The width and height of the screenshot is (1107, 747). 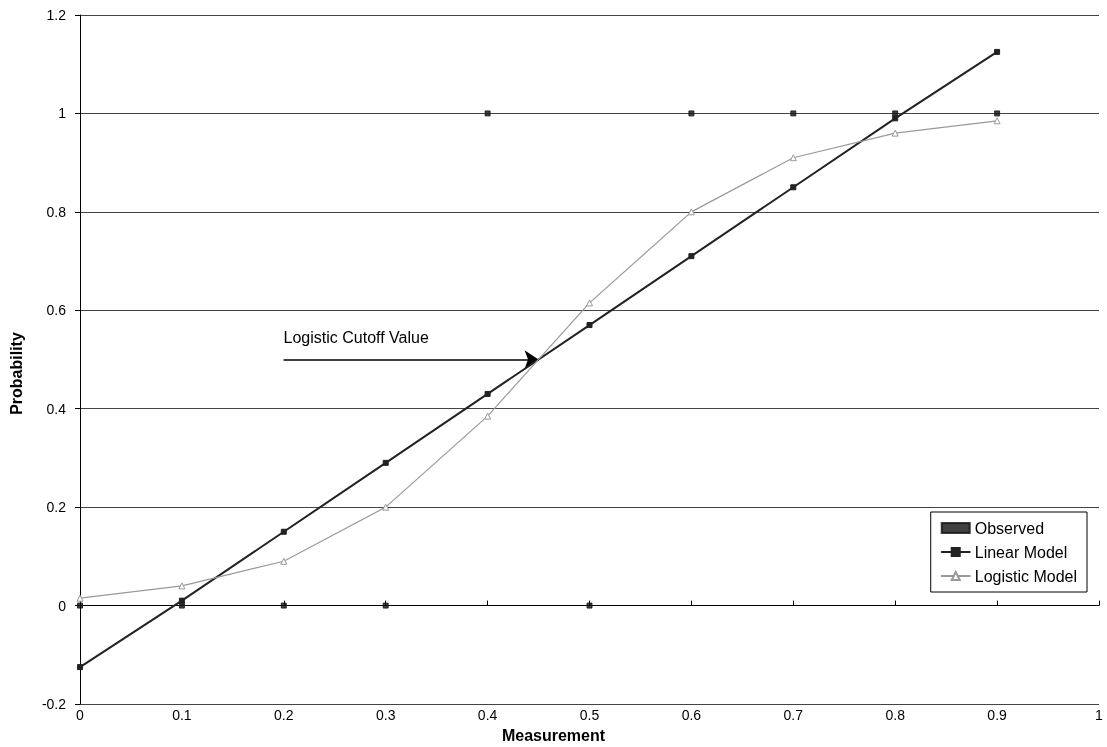 What do you see at coordinates (589, 715) in the screenshot?
I see `x-tick-label: 0.5` at bounding box center [589, 715].